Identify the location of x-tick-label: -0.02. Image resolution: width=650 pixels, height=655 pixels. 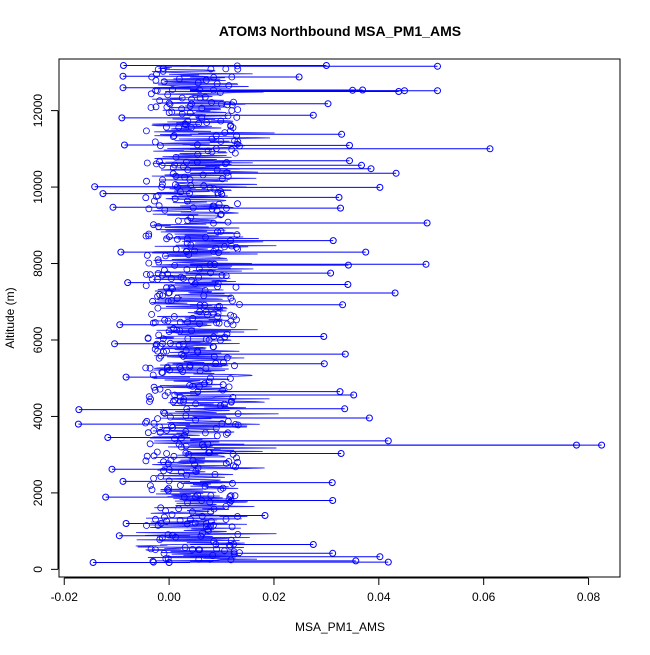
(65, 597).